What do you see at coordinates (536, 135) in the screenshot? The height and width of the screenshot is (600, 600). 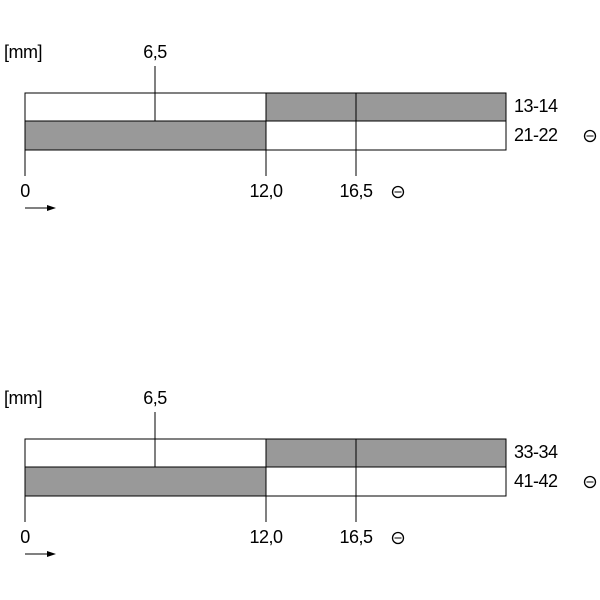 I see `contact-label: 21-22` at bounding box center [536, 135].